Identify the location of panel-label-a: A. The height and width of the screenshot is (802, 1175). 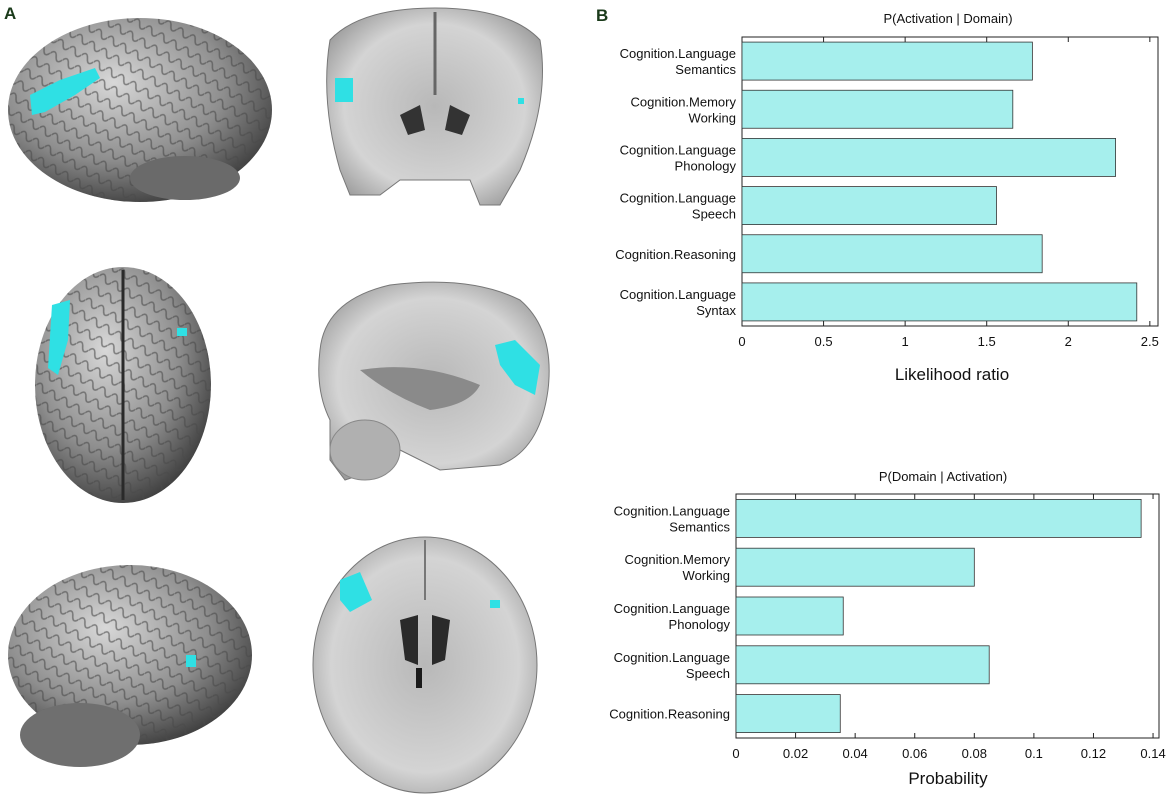
(10, 13).